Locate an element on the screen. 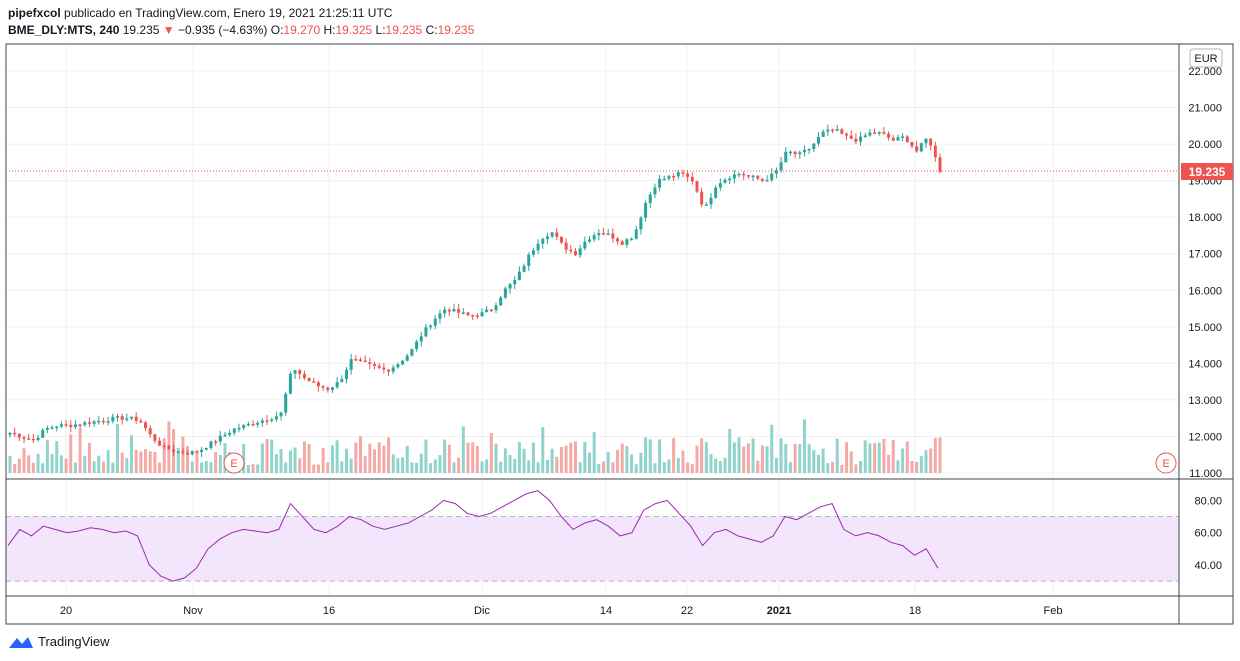 Image resolution: width=1240 pixels, height=661 pixels. rsi-band is located at coordinates (592, 549).